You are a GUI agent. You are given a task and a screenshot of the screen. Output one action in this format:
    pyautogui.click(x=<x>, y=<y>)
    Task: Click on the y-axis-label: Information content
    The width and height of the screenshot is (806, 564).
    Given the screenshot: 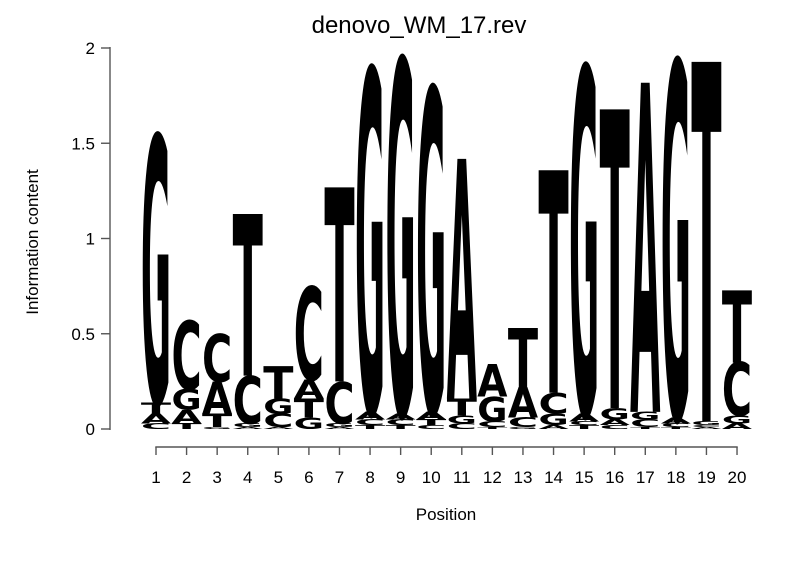 What is the action you would take?
    pyautogui.click(x=32, y=242)
    